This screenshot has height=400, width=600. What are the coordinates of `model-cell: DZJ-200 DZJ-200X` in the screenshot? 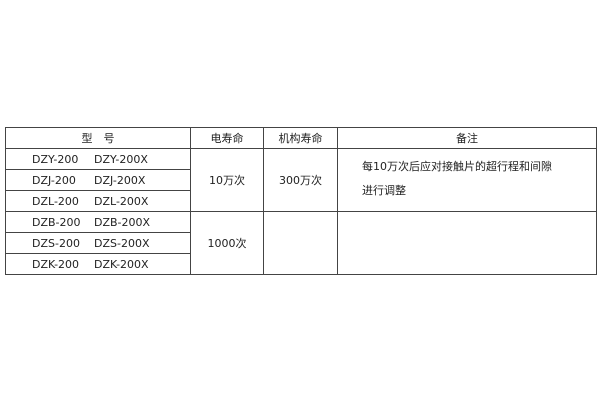 It's located at (98, 180).